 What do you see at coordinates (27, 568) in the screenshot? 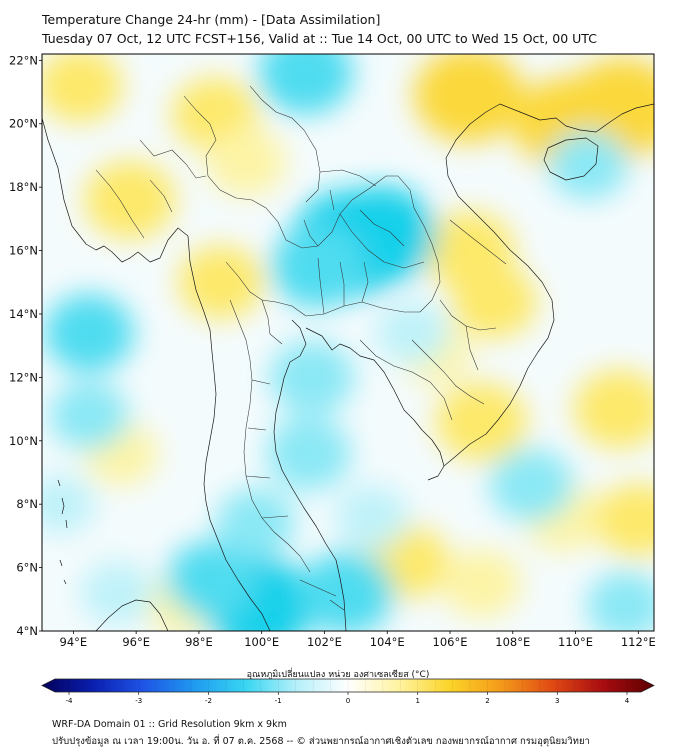
I see `lat-label: 6°N` at bounding box center [27, 568].